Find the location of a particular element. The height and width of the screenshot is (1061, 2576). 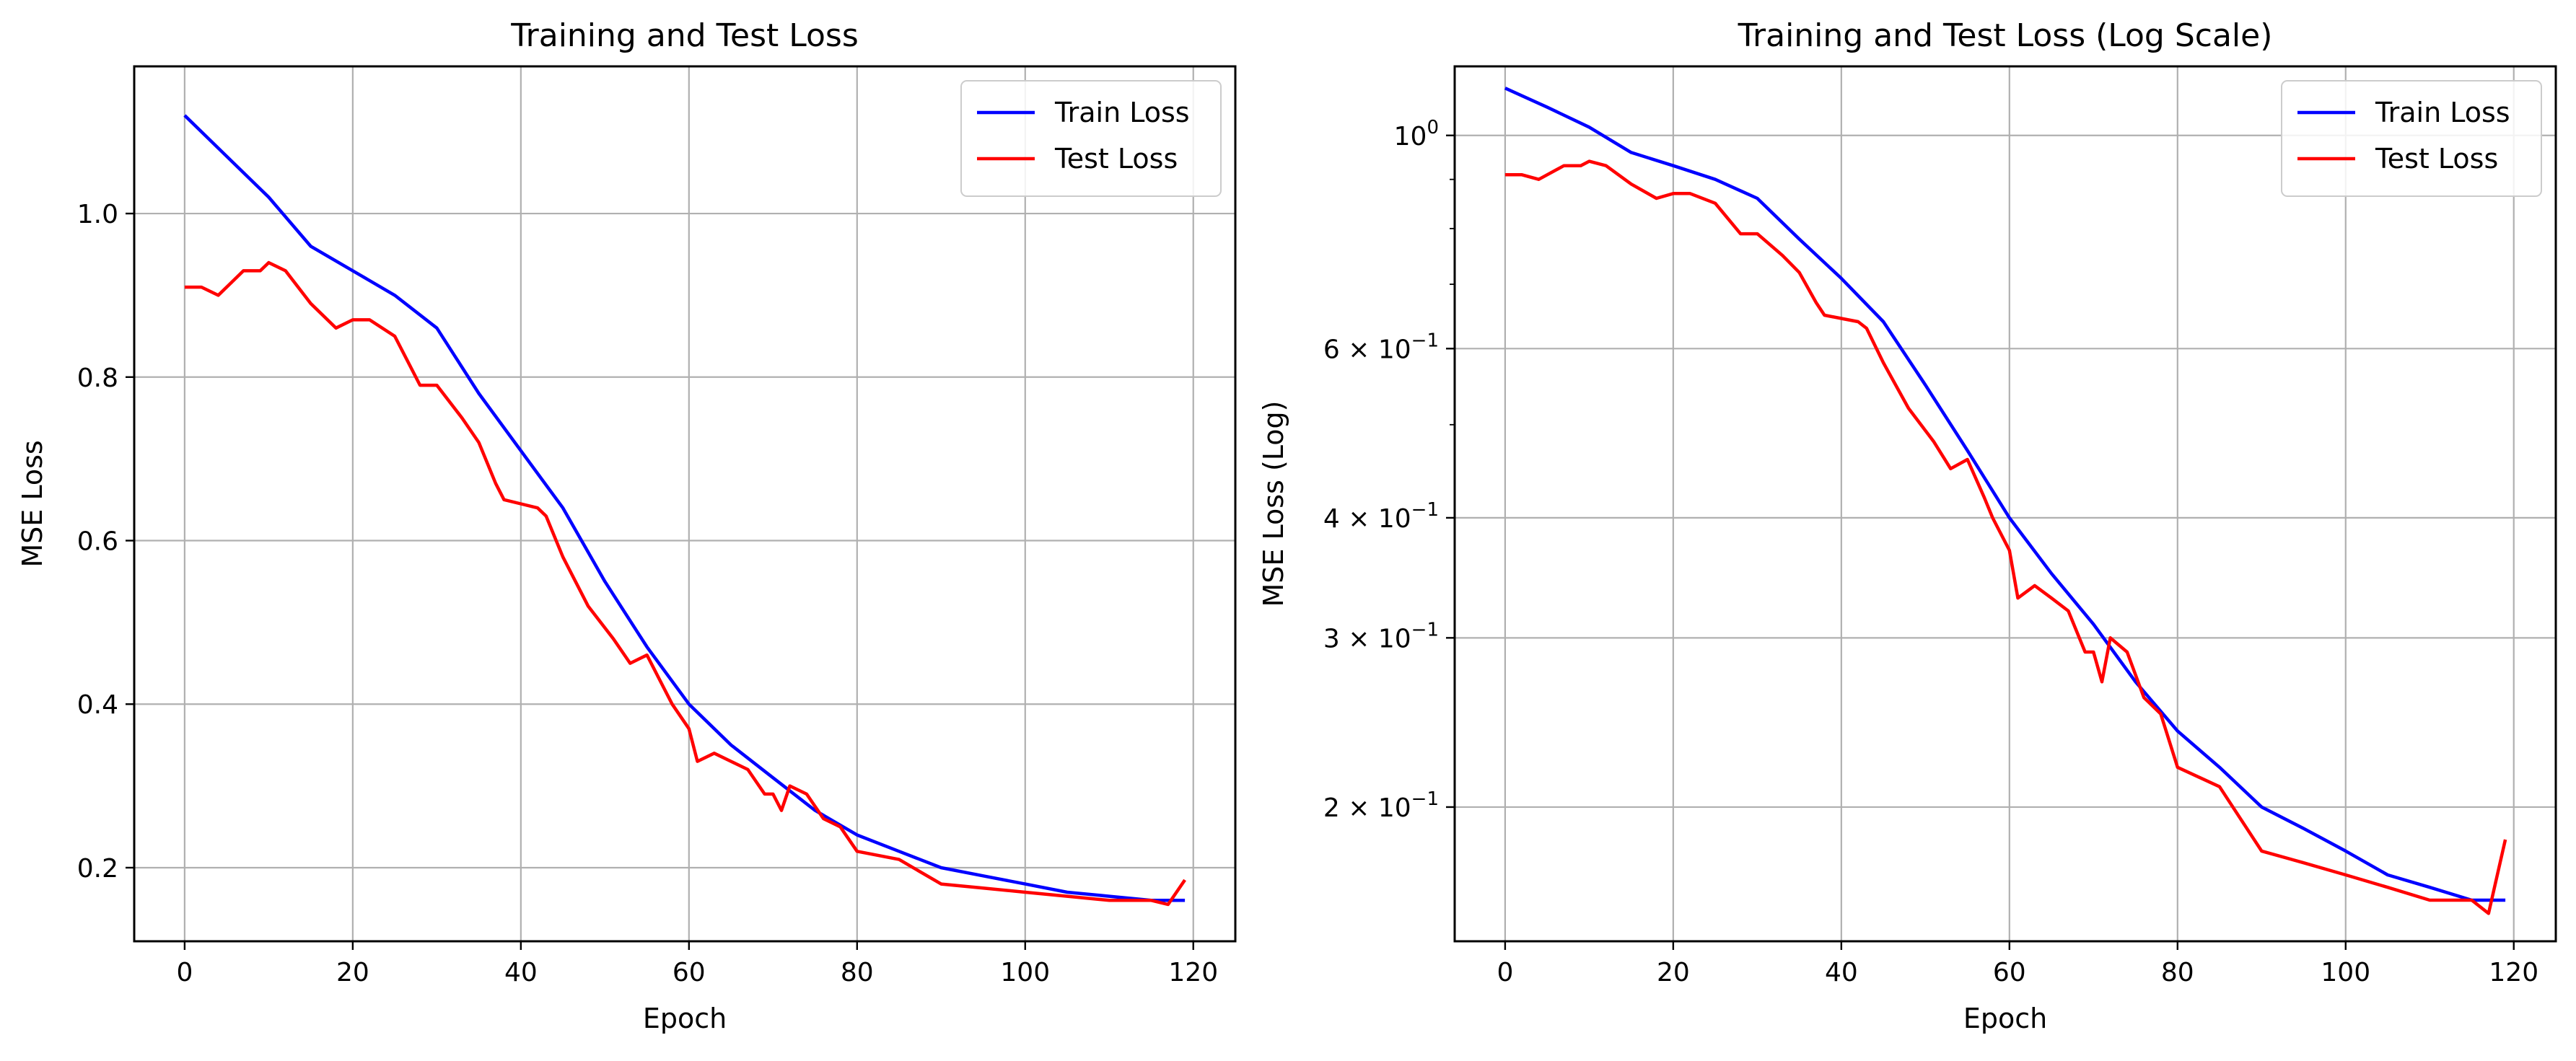

y-tick-label: 100 is located at coordinates (1416, 134).